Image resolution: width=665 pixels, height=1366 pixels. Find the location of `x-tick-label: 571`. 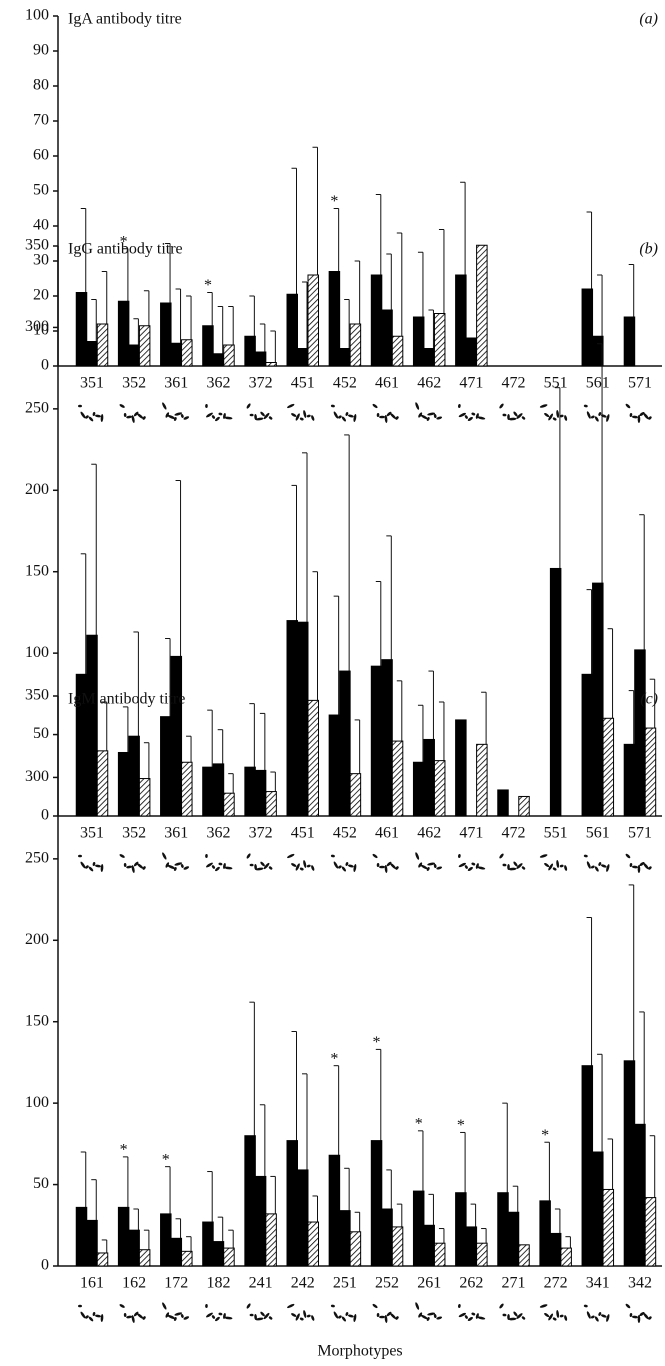

x-tick-label: 571 is located at coordinates (640, 383).